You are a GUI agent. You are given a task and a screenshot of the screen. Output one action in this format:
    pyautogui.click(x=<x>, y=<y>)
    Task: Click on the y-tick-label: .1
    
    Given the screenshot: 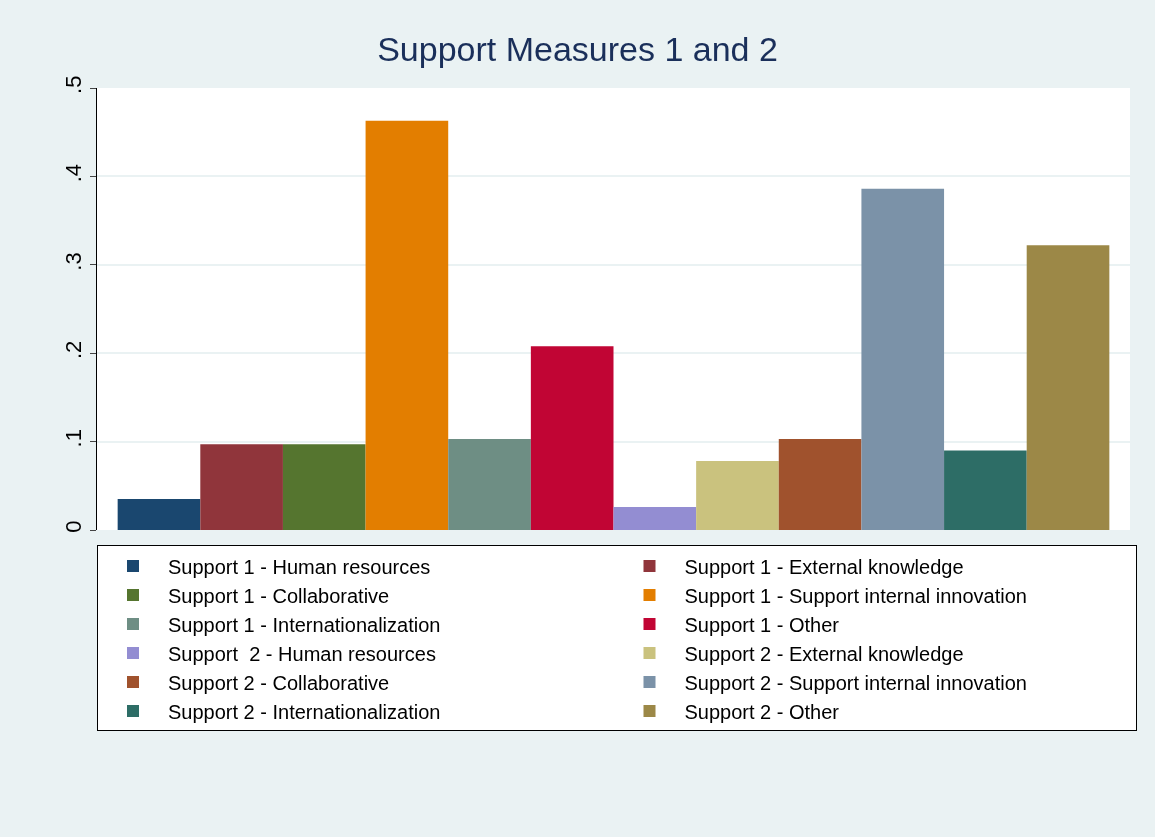 What is the action you would take?
    pyautogui.click(x=74, y=438)
    